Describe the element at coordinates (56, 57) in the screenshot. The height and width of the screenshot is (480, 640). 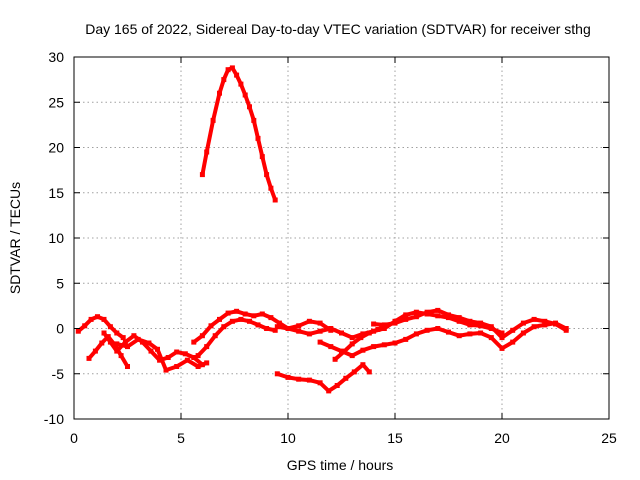
I see `y-tick-label: 30` at that location.